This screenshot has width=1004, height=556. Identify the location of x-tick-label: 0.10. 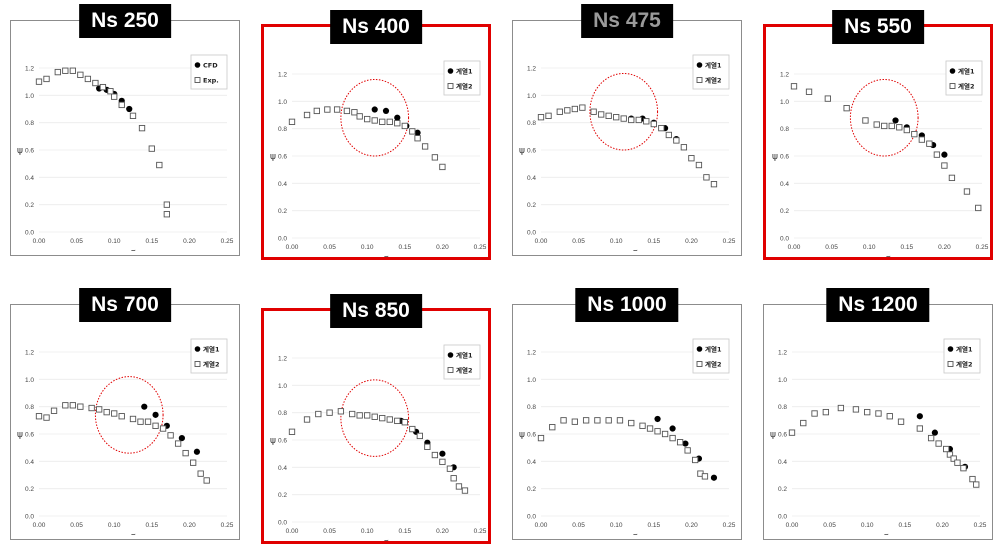
(114, 525).